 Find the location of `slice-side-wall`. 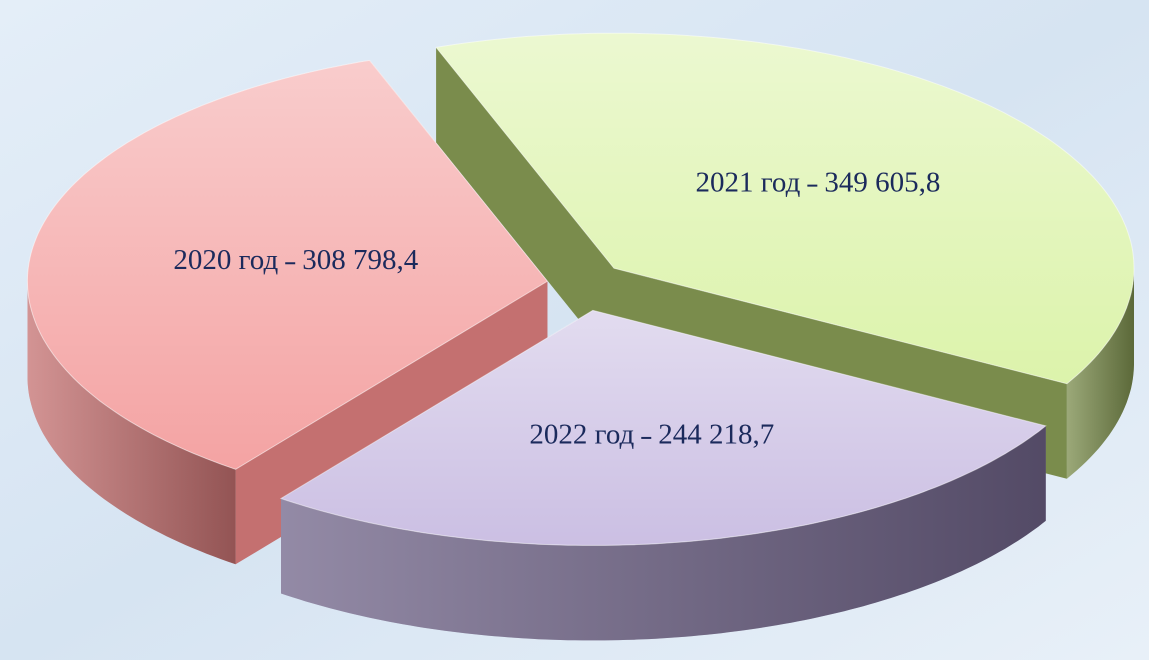

slice-side-wall is located at coordinates (525, 205).